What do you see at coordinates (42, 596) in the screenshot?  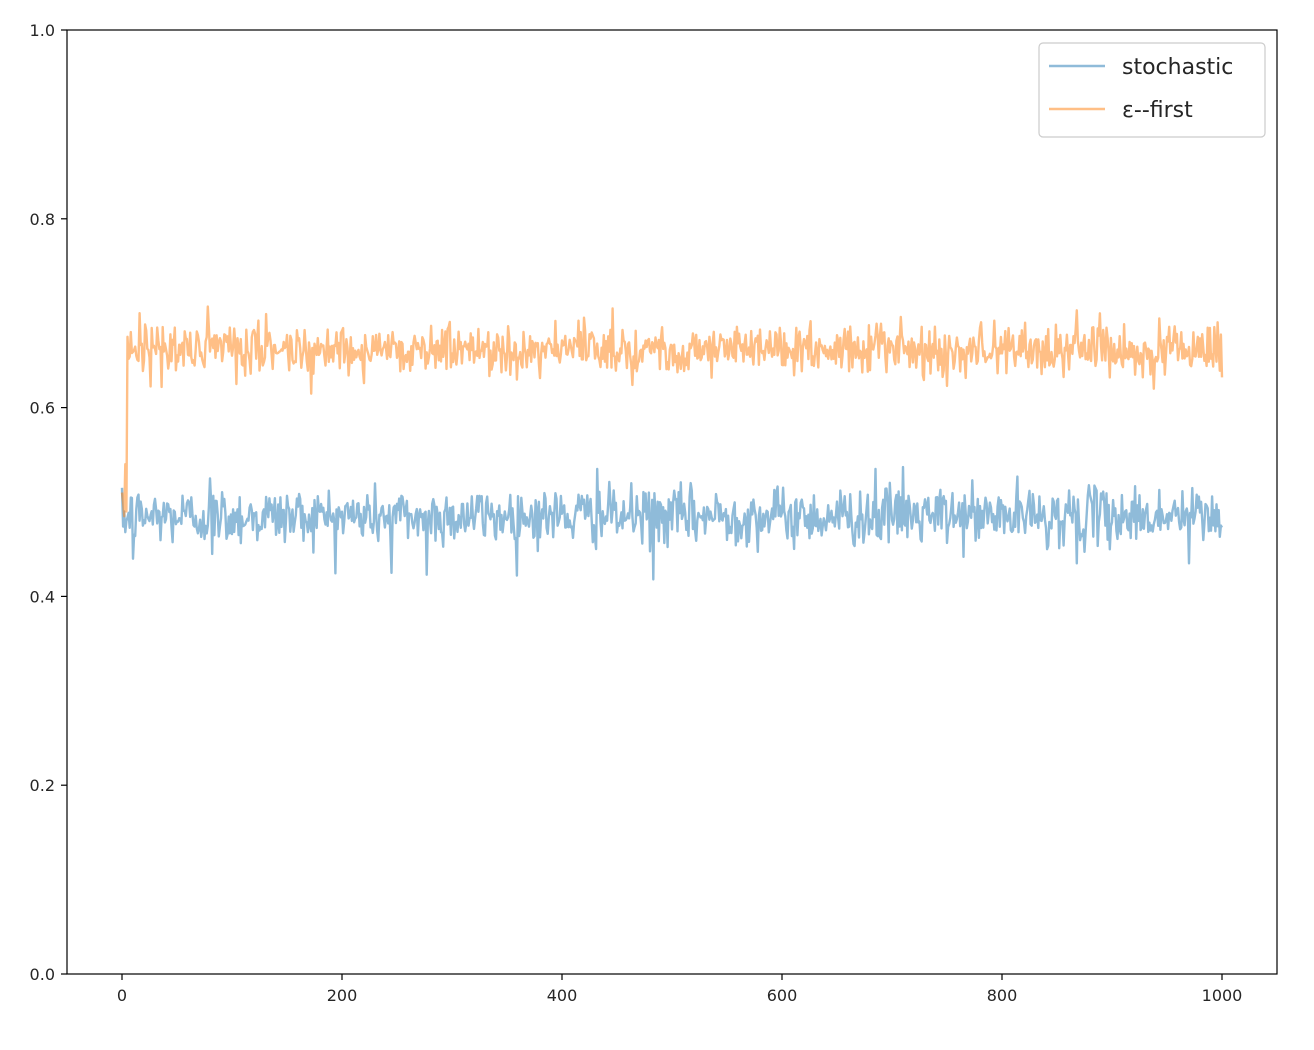 I see `y-tick-label: 0.4` at bounding box center [42, 596].